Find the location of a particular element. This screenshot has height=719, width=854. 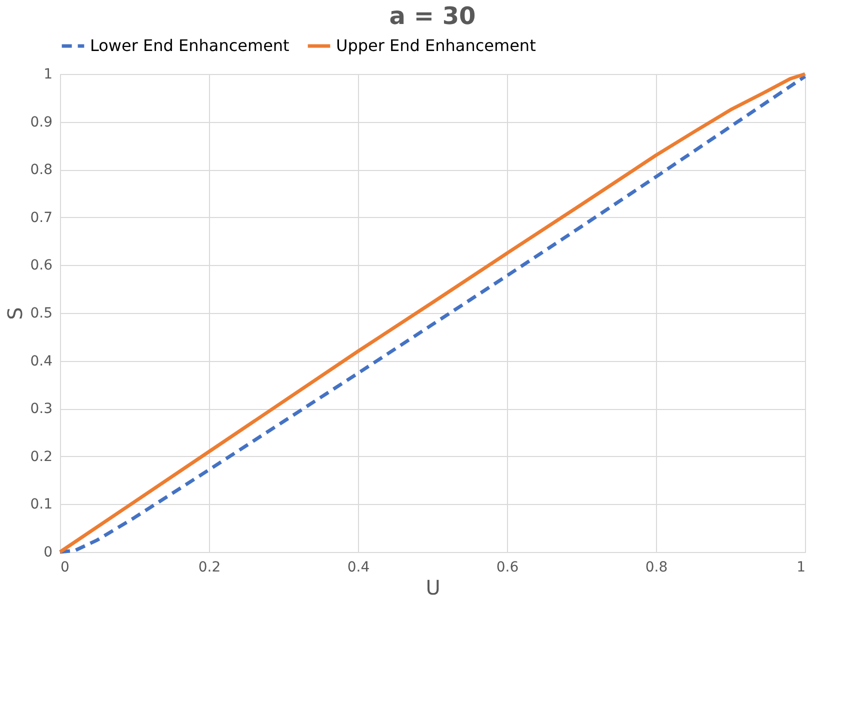

x-tick-label: 0.8 is located at coordinates (656, 568).